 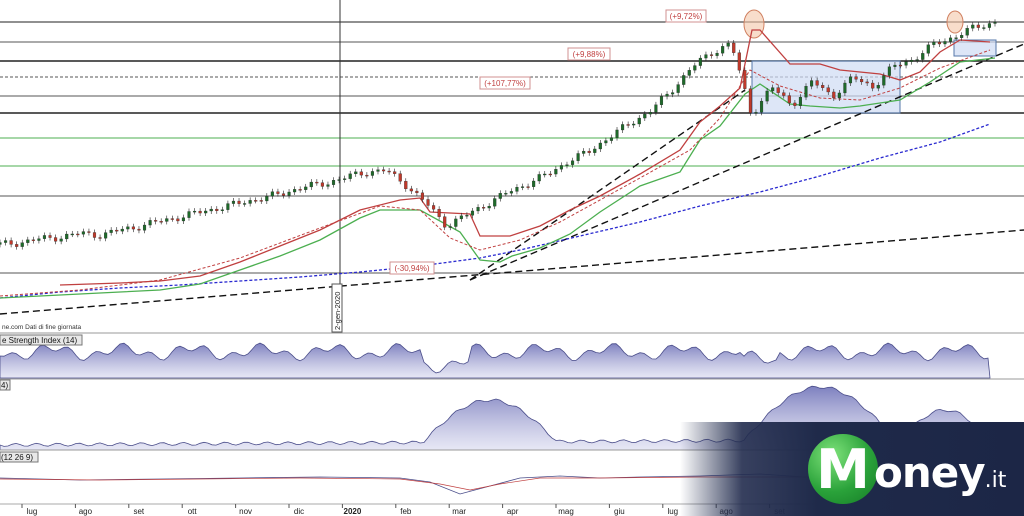 What do you see at coordinates (4, 385) in the screenshot?
I see `indicator-2-label: 4)` at bounding box center [4, 385].